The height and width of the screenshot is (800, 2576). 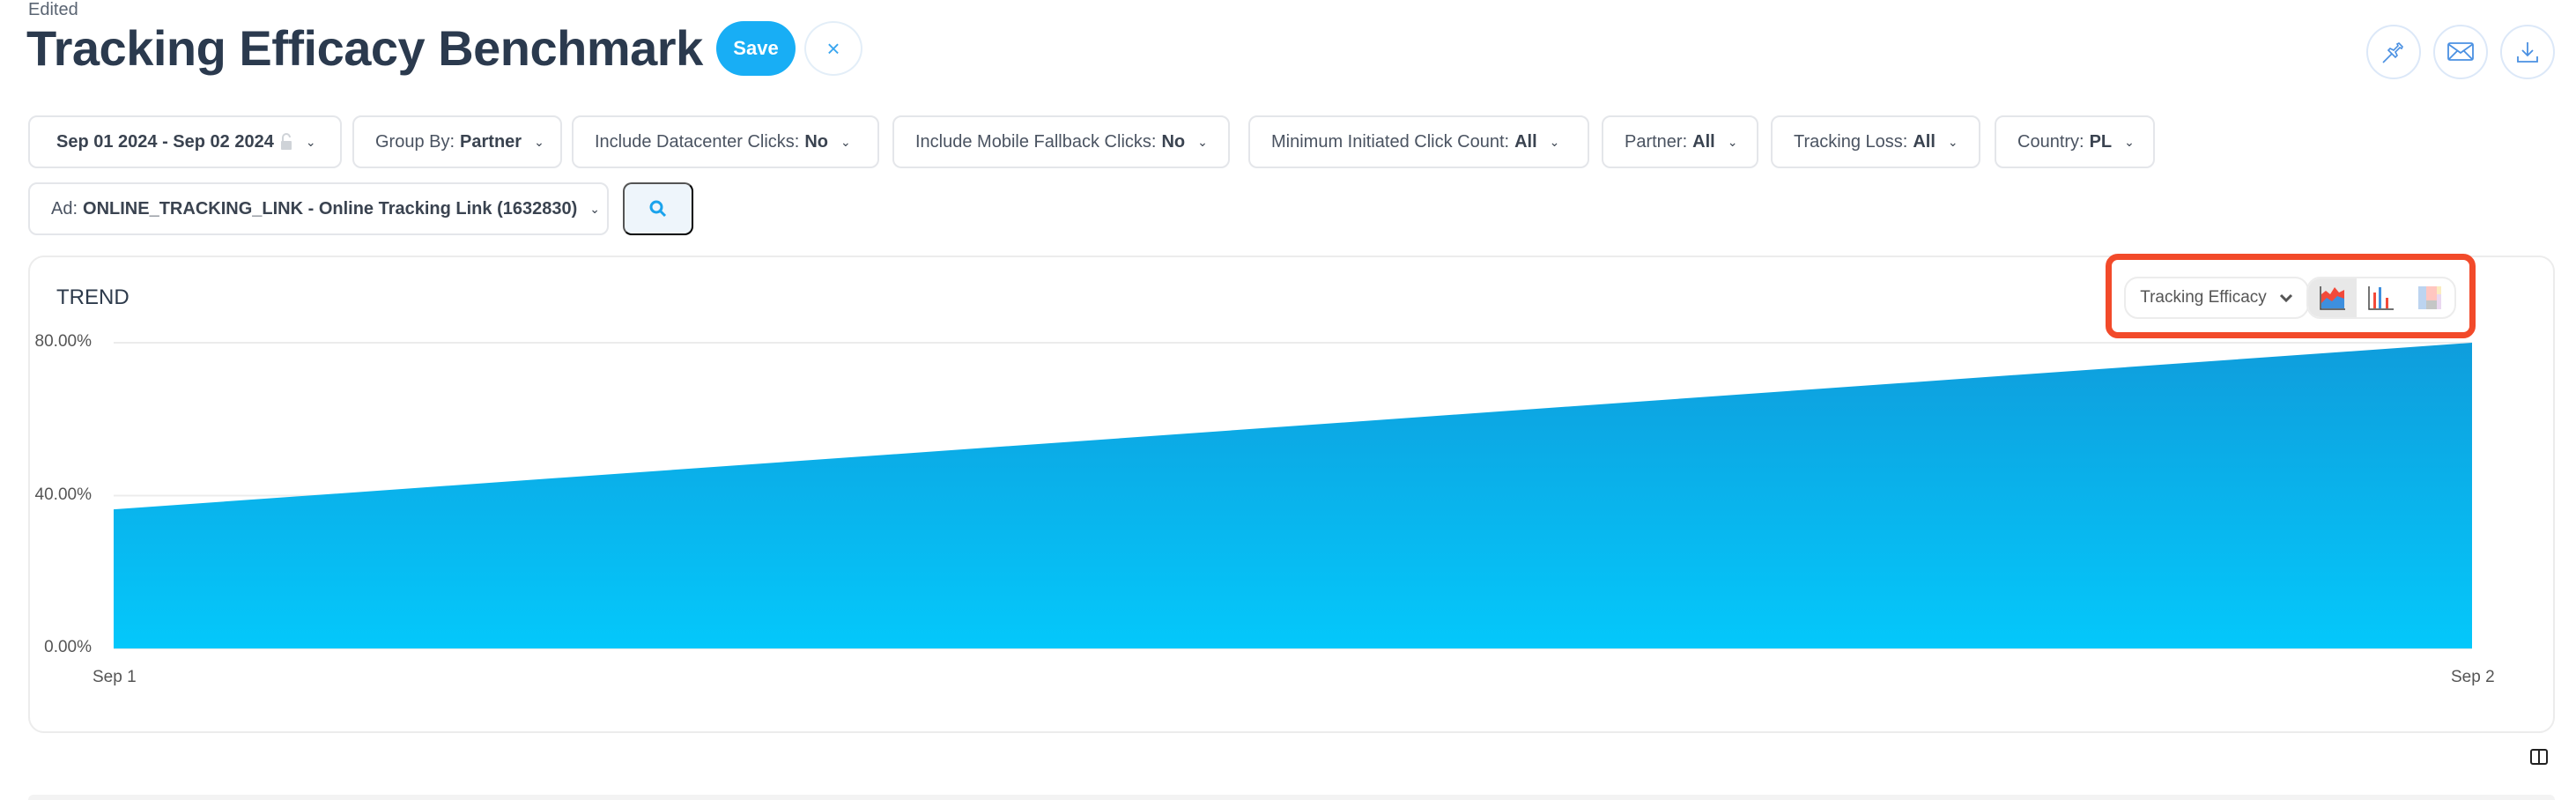 I want to click on filter-chip: Tracking Loss: All ⌄, so click(x=1875, y=141).